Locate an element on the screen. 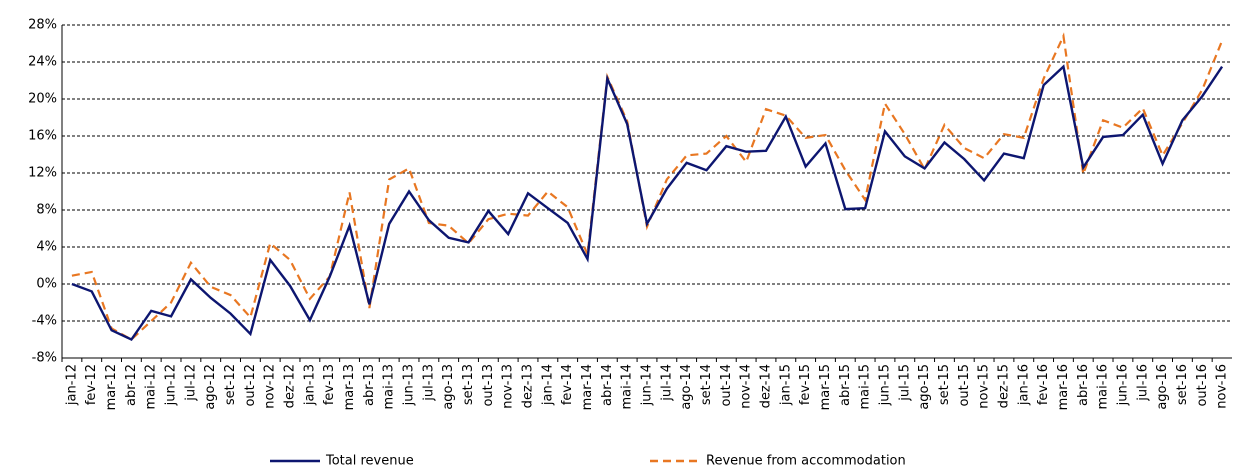  x-tick-label: mai-16 is located at coordinates (1103, 386).